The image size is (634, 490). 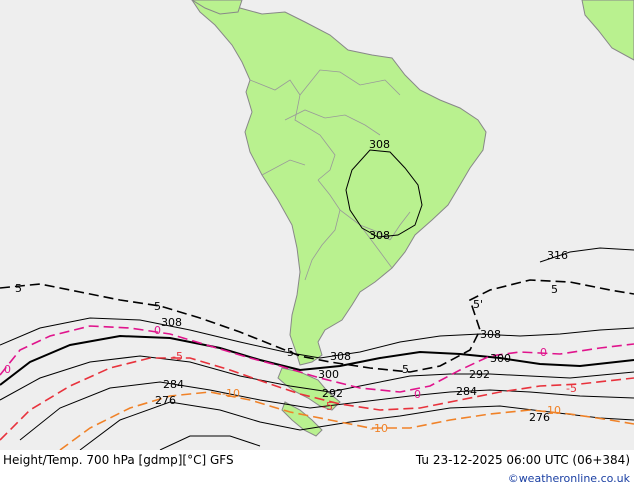 What do you see at coordinates (18, 288) in the screenshot?
I see `label-t5-left: 5` at bounding box center [18, 288].